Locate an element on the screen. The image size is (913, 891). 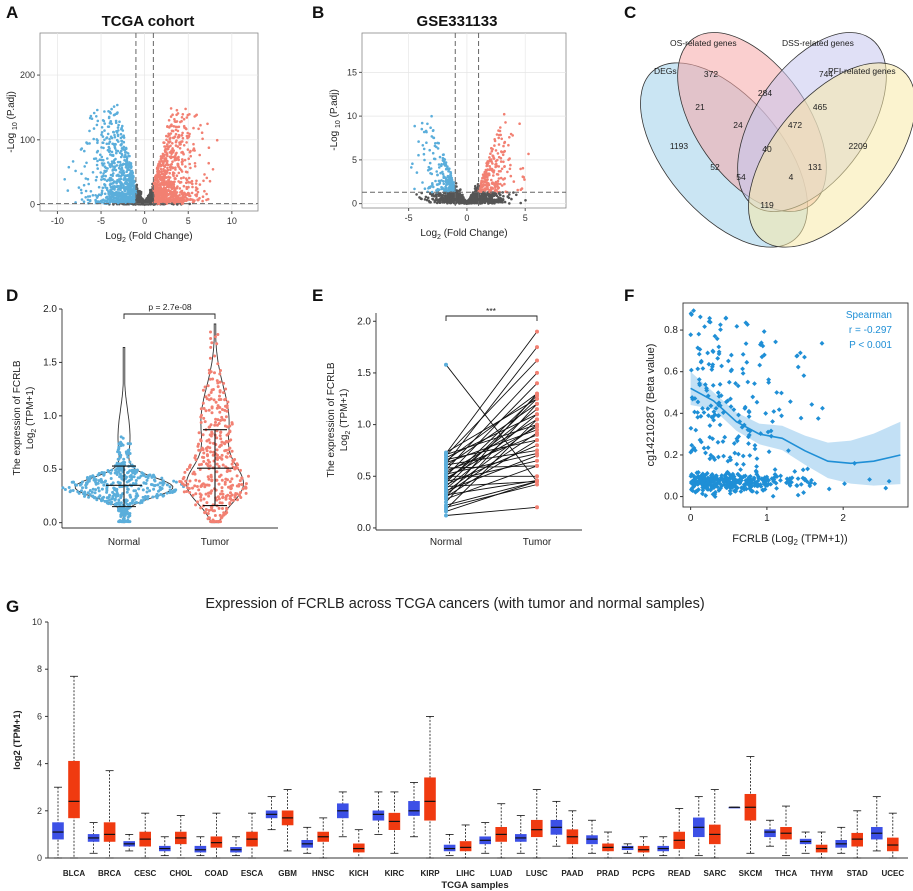
x-tick-label: -10 is located at coordinates (57, 221).